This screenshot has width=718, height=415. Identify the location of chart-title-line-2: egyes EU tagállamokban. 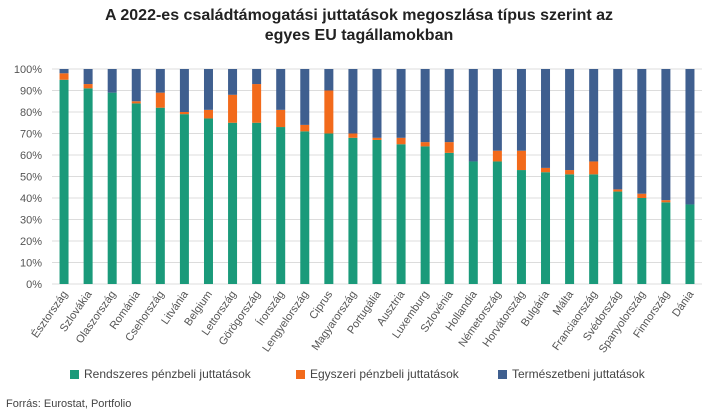
(359, 35).